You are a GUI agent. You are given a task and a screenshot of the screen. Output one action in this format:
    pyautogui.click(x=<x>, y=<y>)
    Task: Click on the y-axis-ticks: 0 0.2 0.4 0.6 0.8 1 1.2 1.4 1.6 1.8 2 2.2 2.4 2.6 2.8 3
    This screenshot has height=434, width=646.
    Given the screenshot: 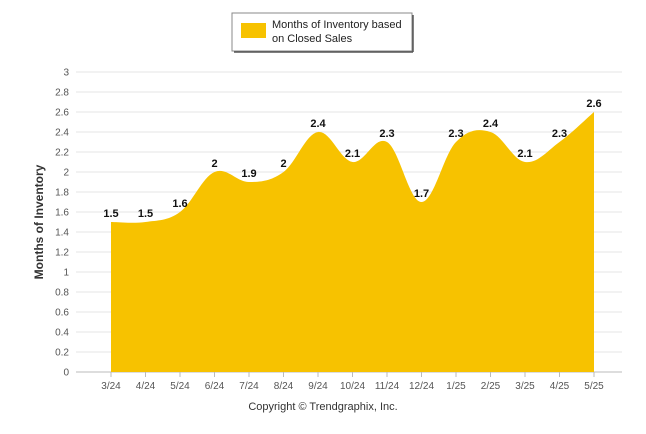 What is the action you would take?
    pyautogui.click(x=62, y=223)
    